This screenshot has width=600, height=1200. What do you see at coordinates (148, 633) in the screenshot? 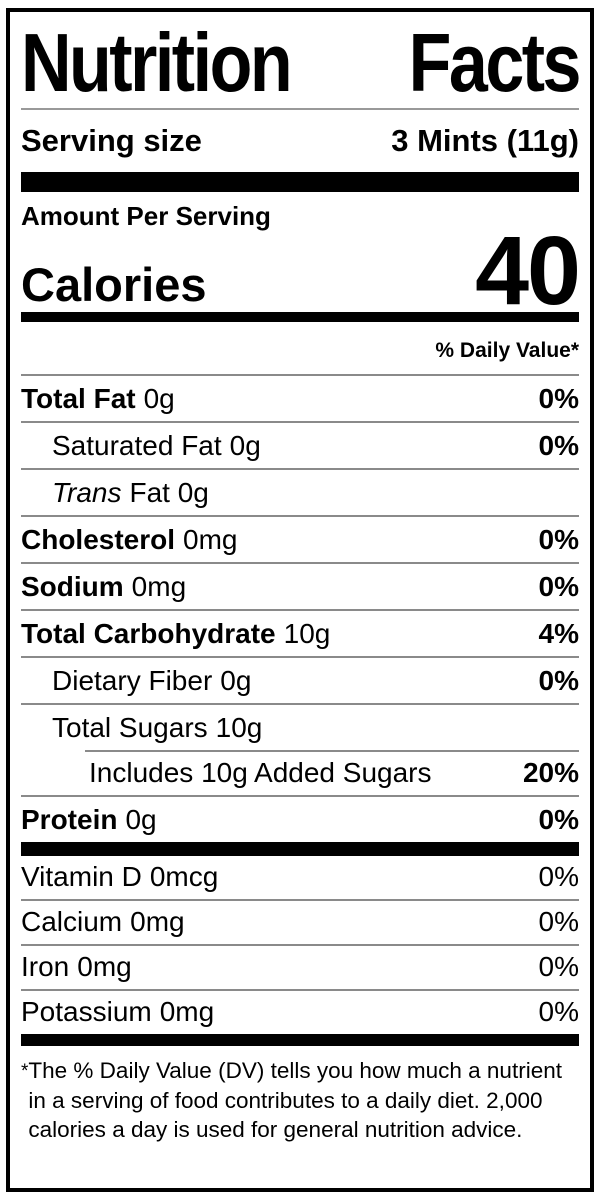
I see `nutrient-name: Total Carbohydrate` at bounding box center [148, 633].